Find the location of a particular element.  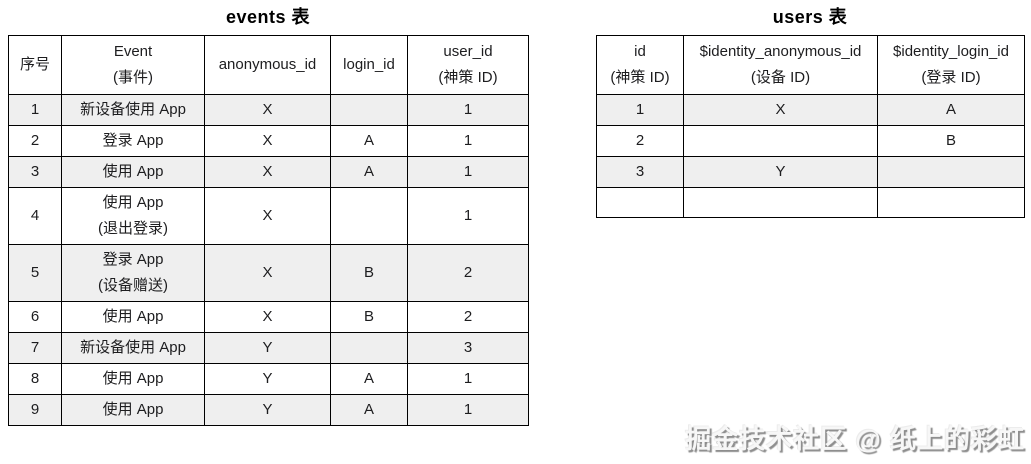

events-table-cell-r5-c0-line: 5 is located at coordinates (35, 272).